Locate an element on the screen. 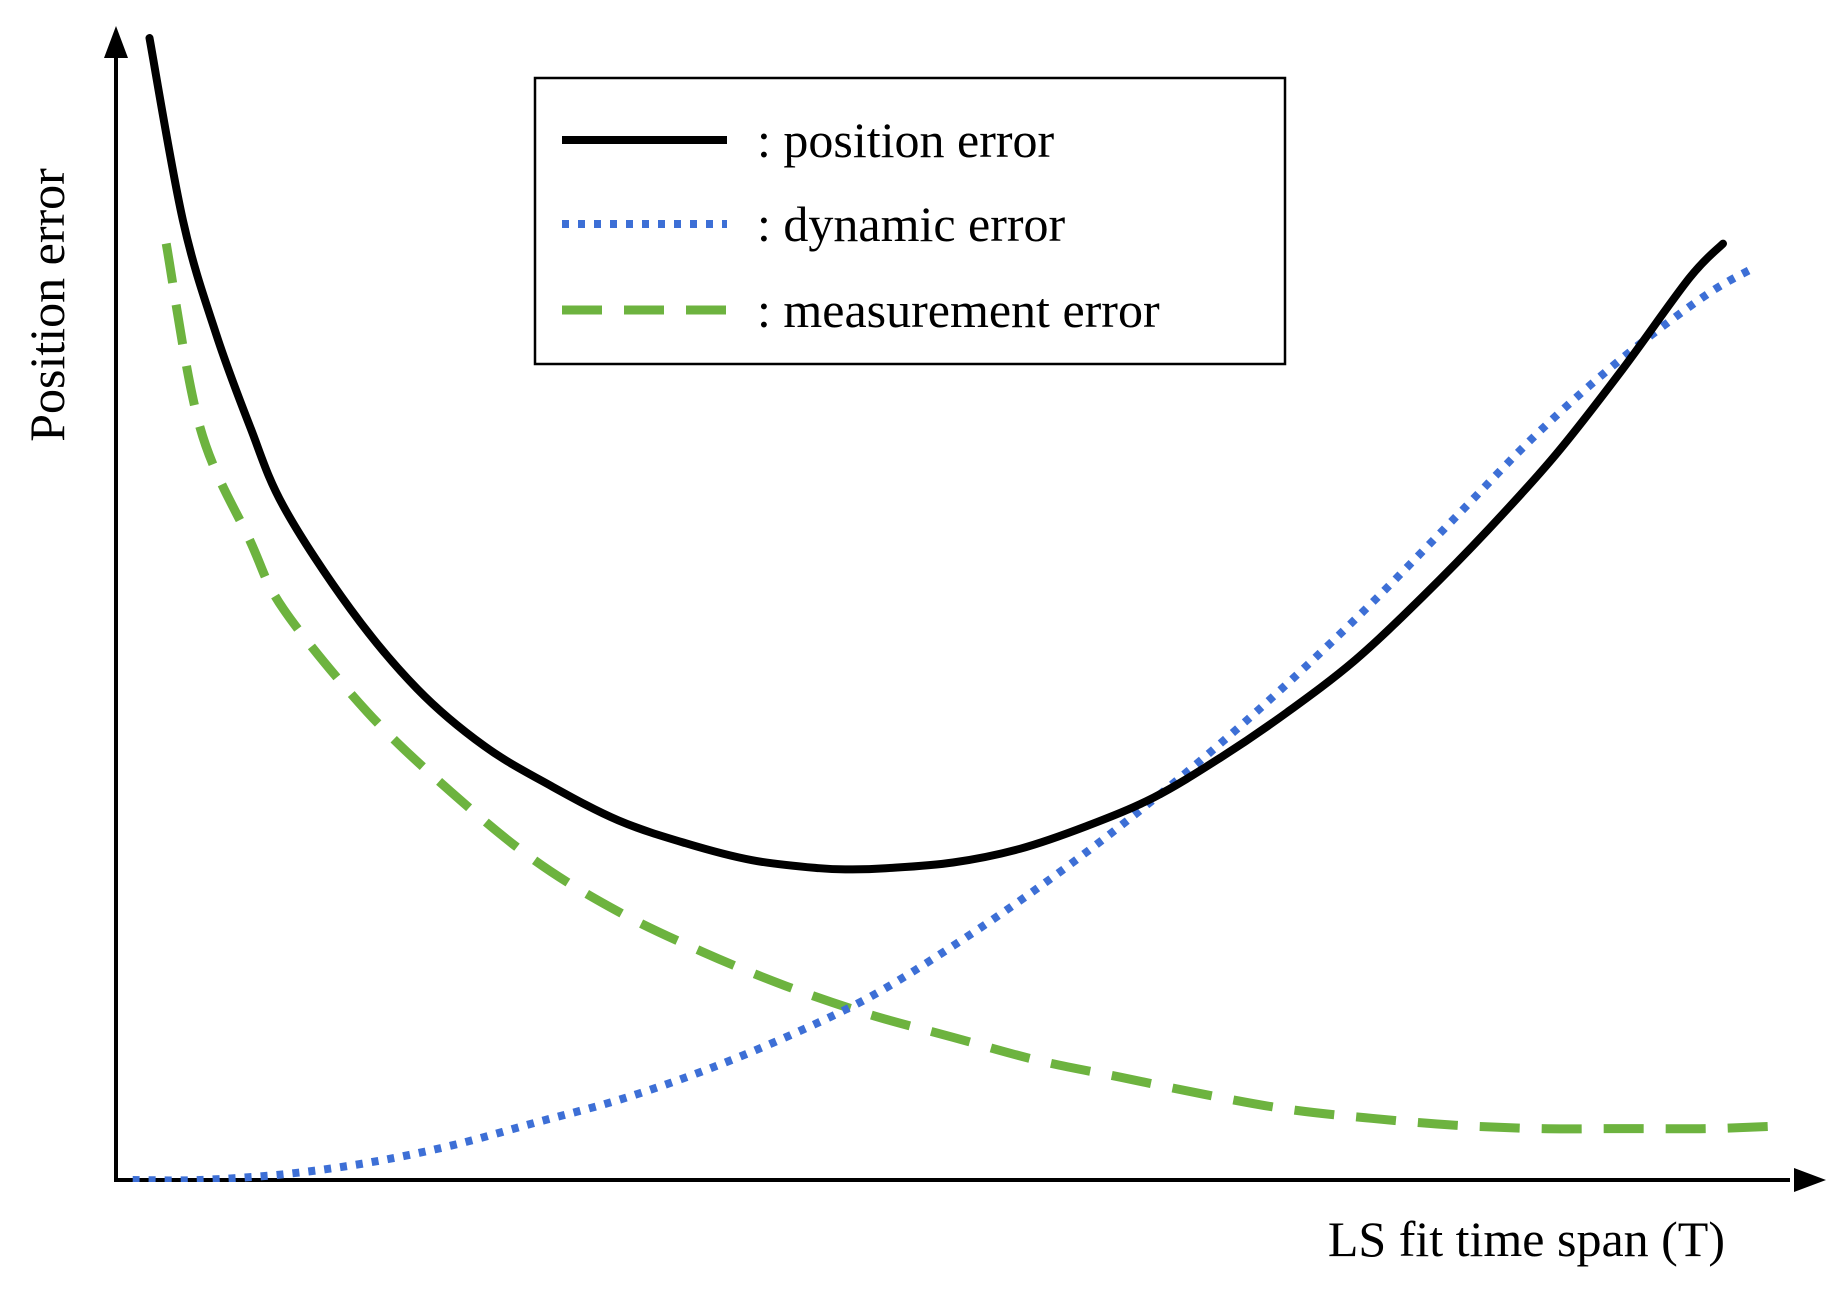 The width and height of the screenshot is (1844, 1293). legend-label-measurement-error: : measurement error is located at coordinates (958, 310).